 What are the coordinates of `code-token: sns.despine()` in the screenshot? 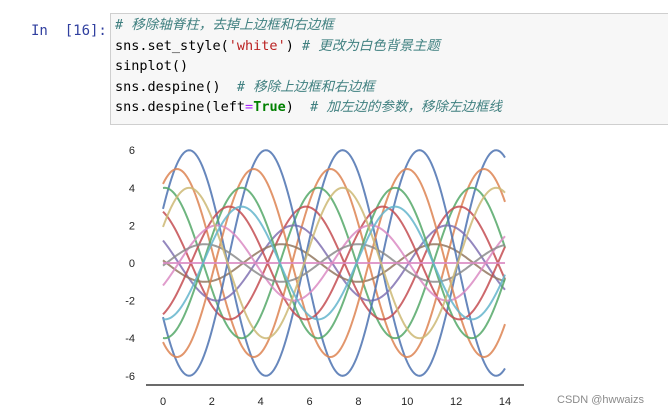 It's located at (176, 86).